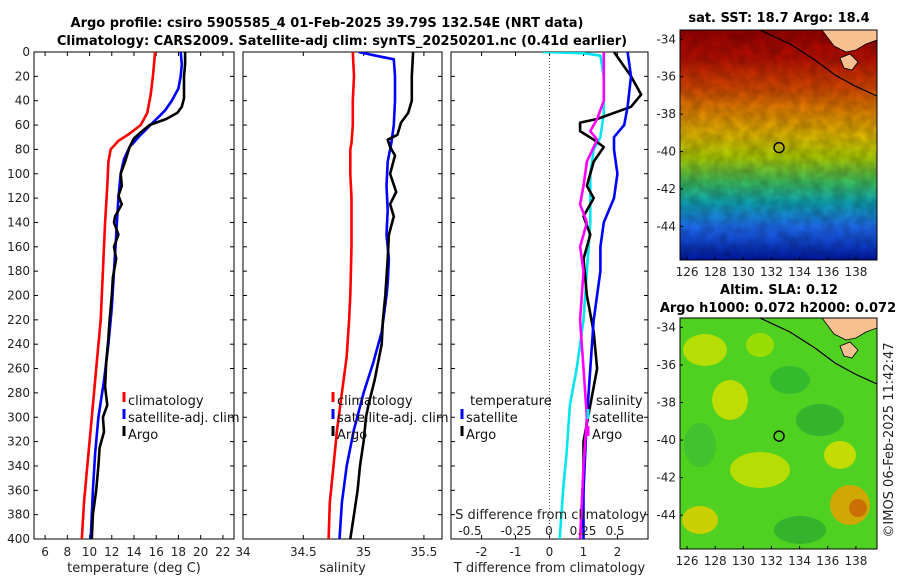  I want to click on depth-tick-label: 280, so click(18, 393).